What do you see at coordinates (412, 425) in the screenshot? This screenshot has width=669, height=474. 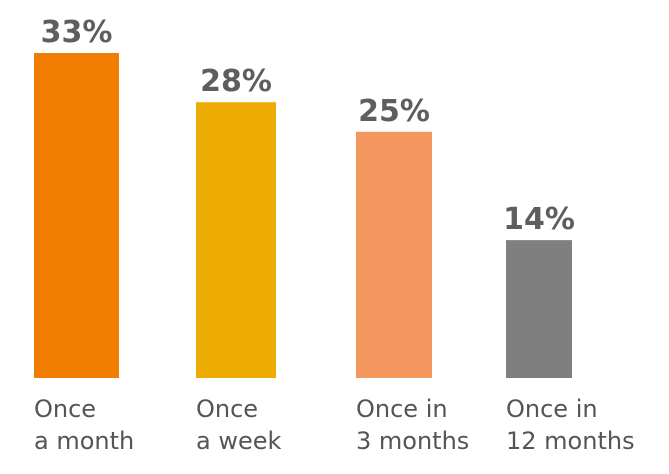 I see `category-label-3: Once in 3 months` at bounding box center [412, 425].